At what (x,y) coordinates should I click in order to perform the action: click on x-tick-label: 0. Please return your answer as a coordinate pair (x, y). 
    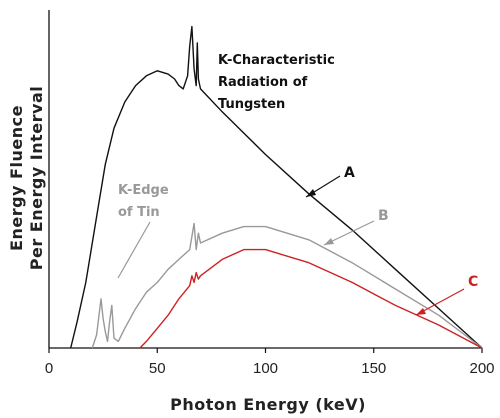
    Looking at the image, I should click on (49, 368).